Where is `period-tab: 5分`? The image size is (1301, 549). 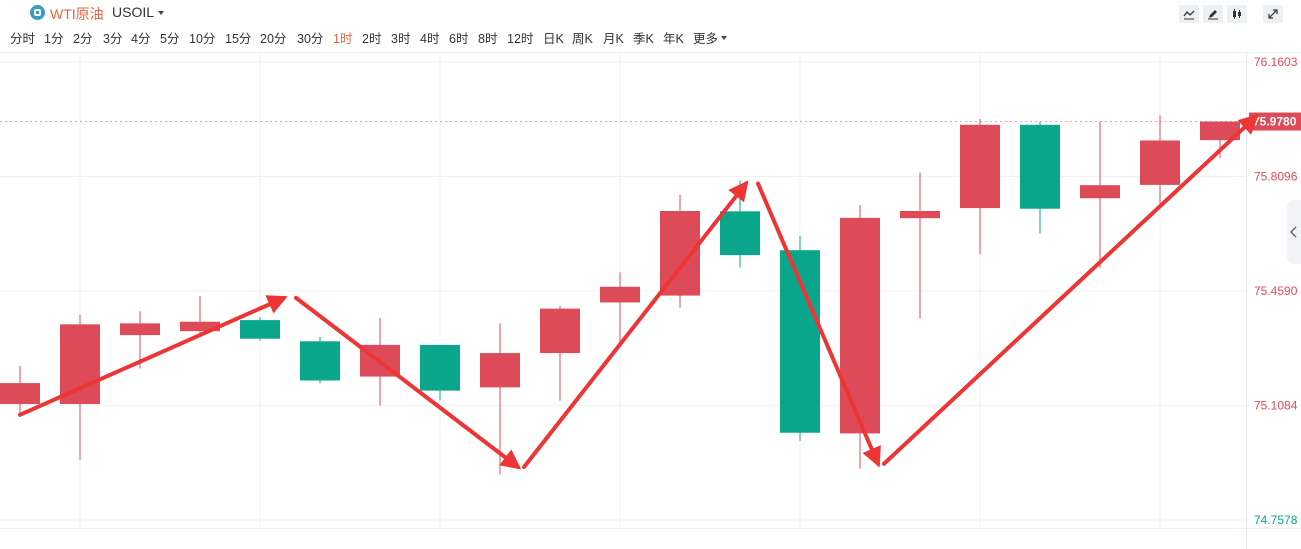
period-tab: 5分 is located at coordinates (170, 39).